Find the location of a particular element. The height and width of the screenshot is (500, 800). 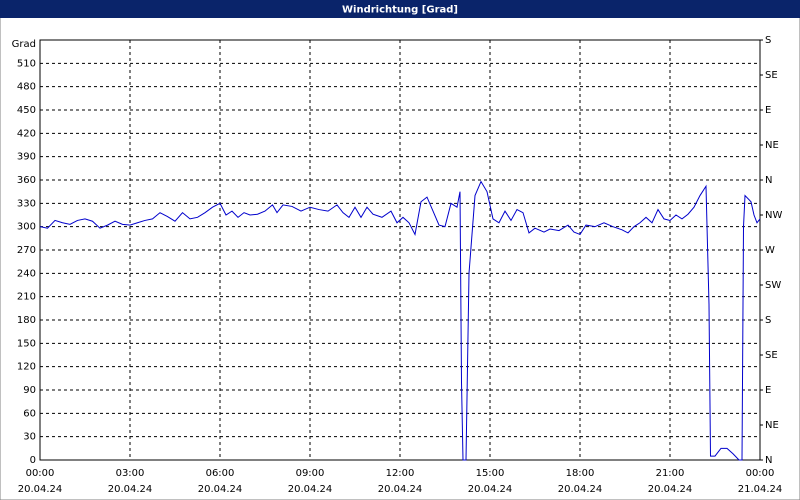

x-tick-date: 21.04.24 is located at coordinates (760, 489).